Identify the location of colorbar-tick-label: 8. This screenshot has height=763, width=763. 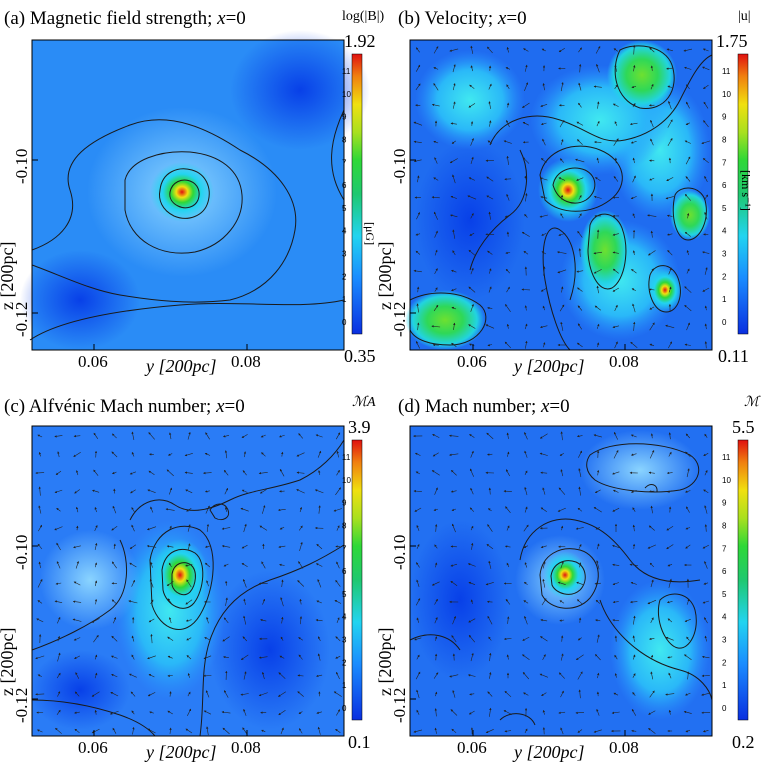
(724, 139).